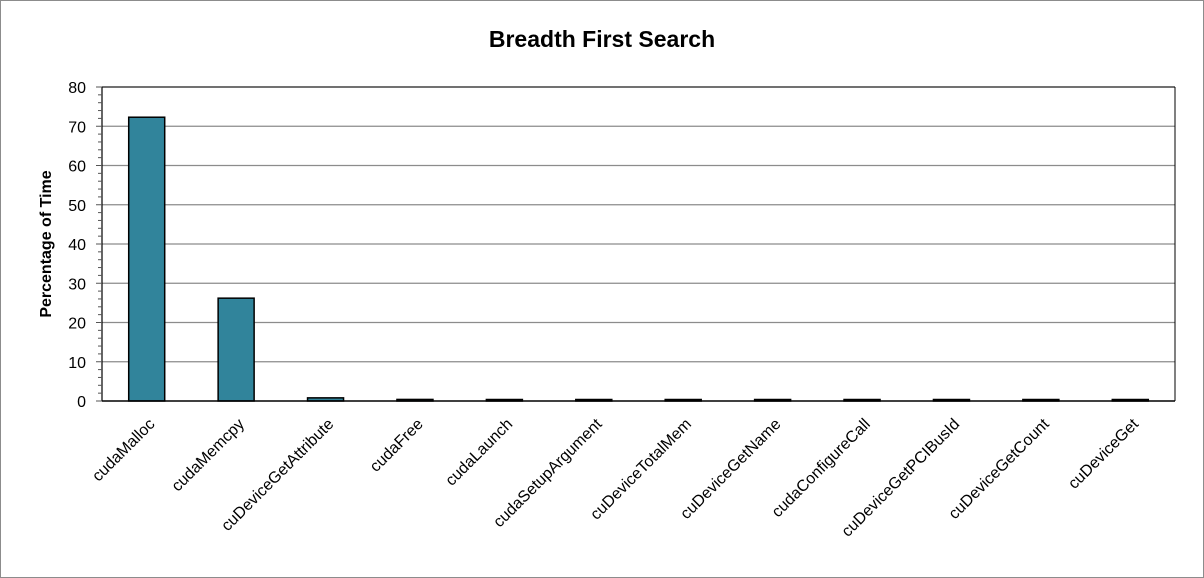 This screenshot has width=1204, height=578. What do you see at coordinates (123, 450) in the screenshot?
I see `x-tick-label: cudaMalloc` at bounding box center [123, 450].